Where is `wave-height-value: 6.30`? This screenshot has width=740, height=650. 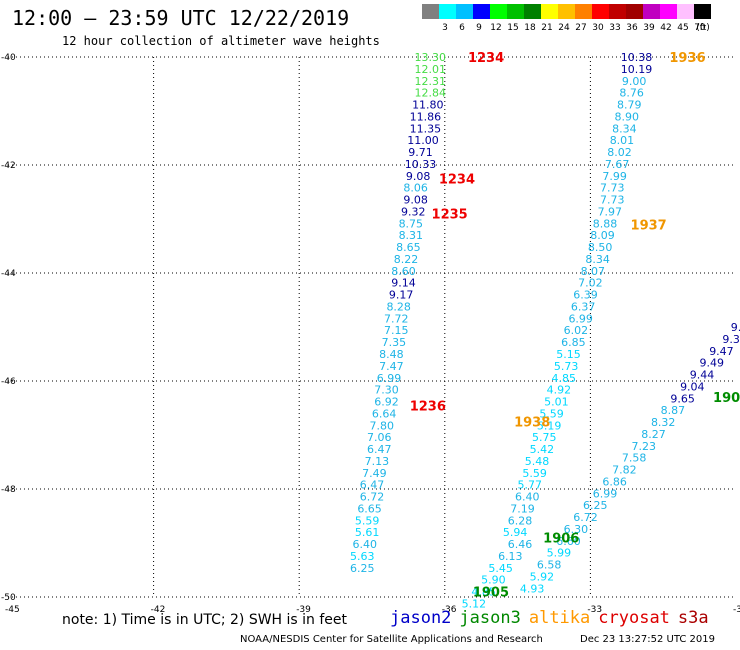 wave-height-value: 6.30 is located at coordinates (576, 529).